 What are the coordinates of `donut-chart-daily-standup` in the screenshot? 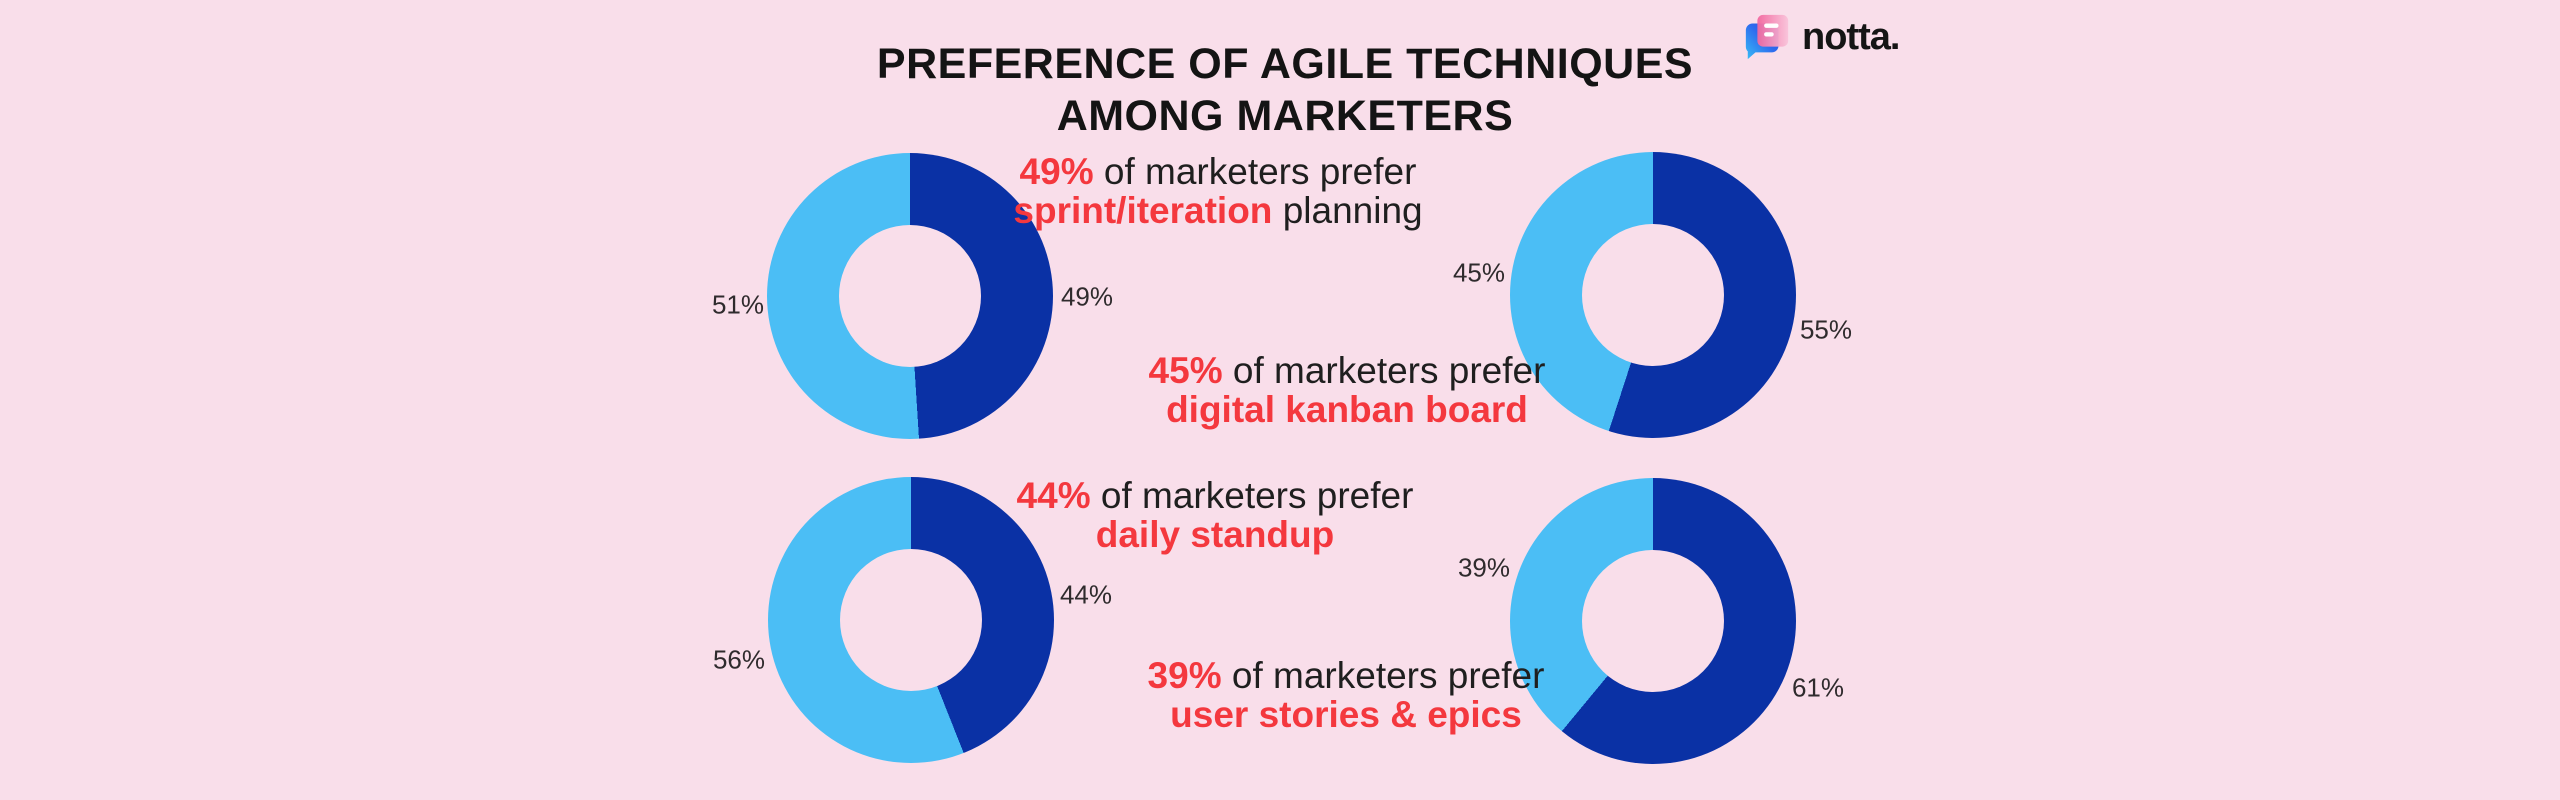 It's located at (911, 620).